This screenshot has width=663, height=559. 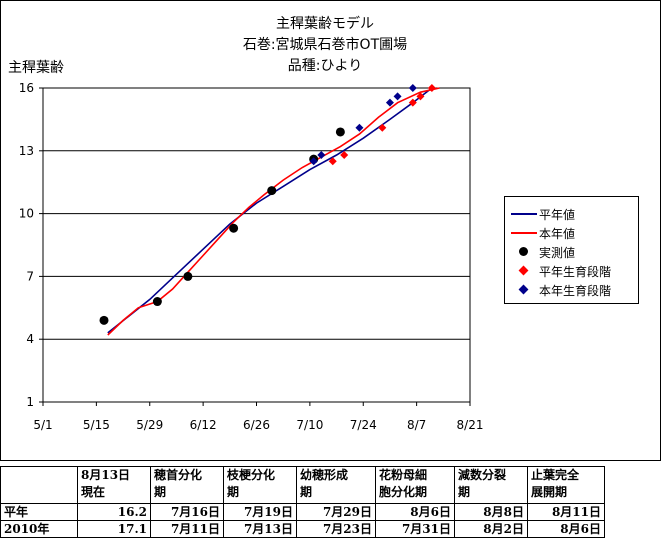 What do you see at coordinates (415, 485) in the screenshot?
I see `table-header-cell: 花粉母細 胞分化期` at bounding box center [415, 485].